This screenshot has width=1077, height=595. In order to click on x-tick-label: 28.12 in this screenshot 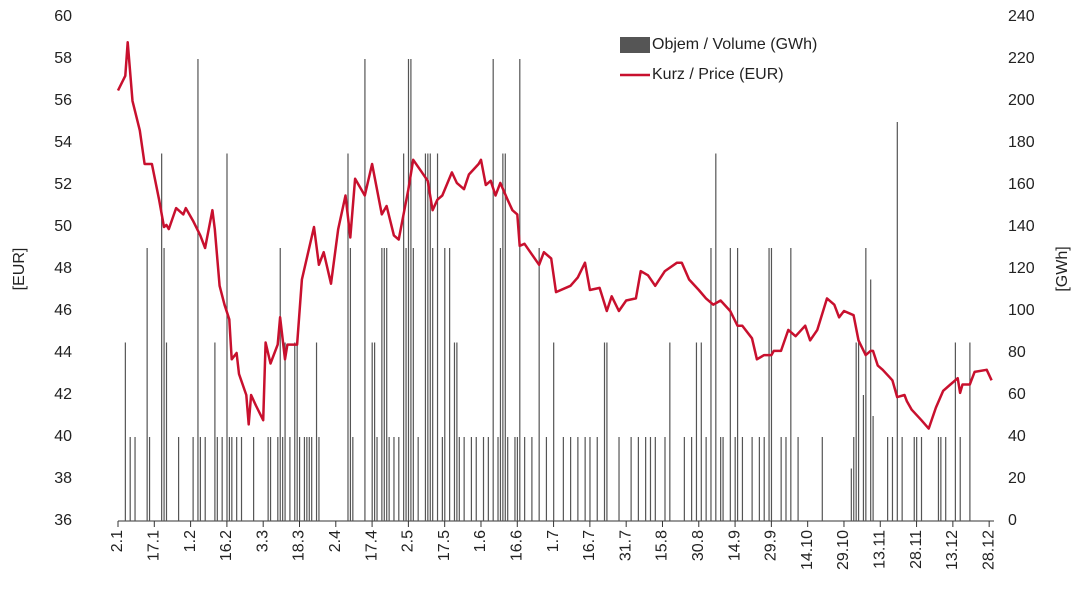, I will do `click(988, 550)`.